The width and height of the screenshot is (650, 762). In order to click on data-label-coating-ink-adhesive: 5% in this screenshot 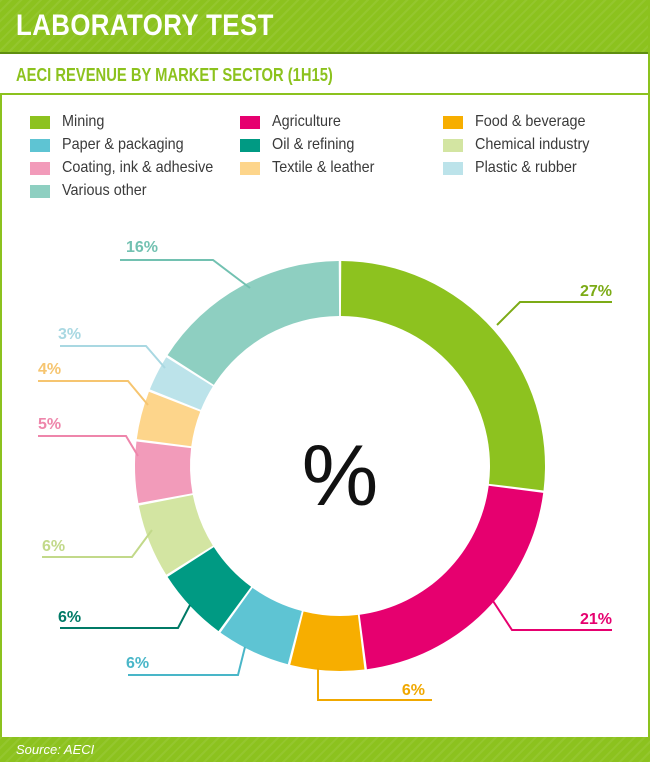, I will do `click(49, 424)`.